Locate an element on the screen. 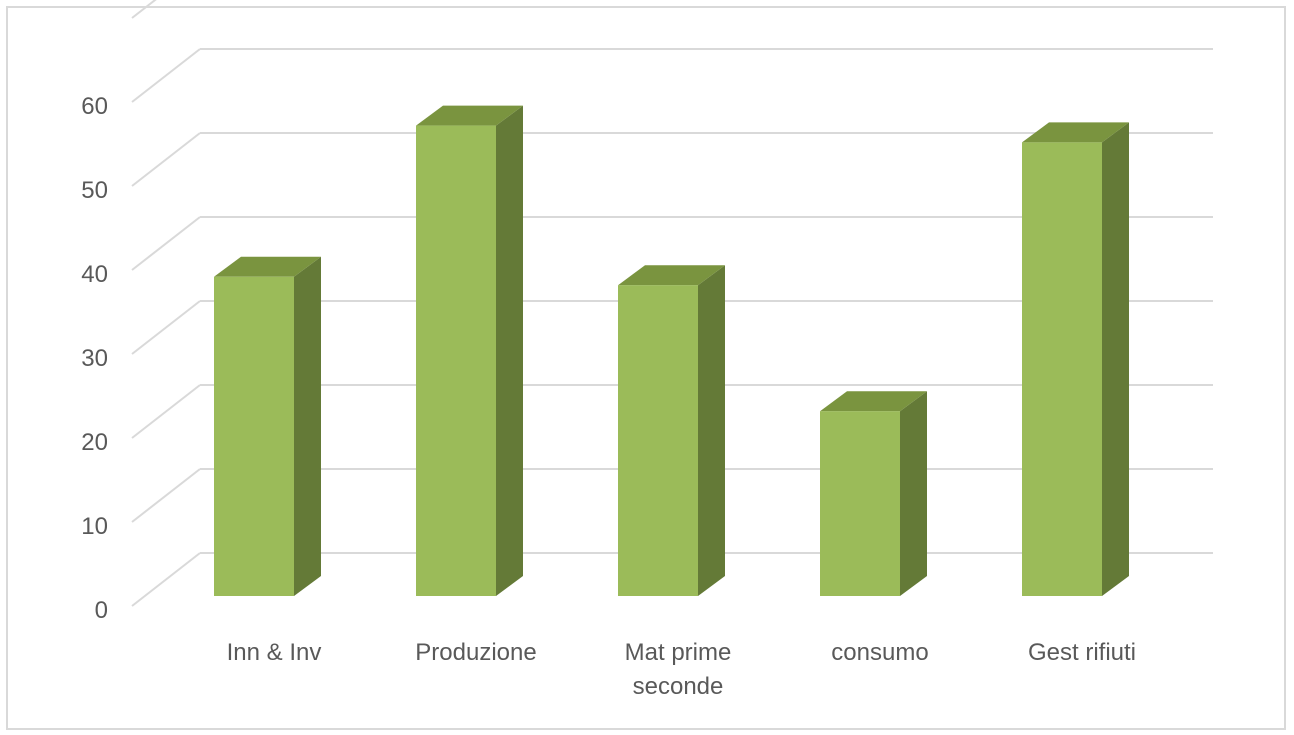 This screenshot has height=735, width=1294. y-axis-ticks: 0 10 20 30 40 50 60 is located at coordinates (94, 358).